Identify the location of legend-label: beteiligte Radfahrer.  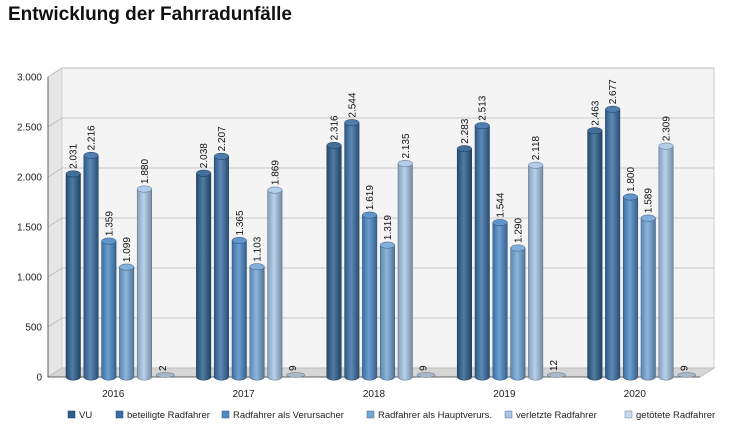
(168, 415).